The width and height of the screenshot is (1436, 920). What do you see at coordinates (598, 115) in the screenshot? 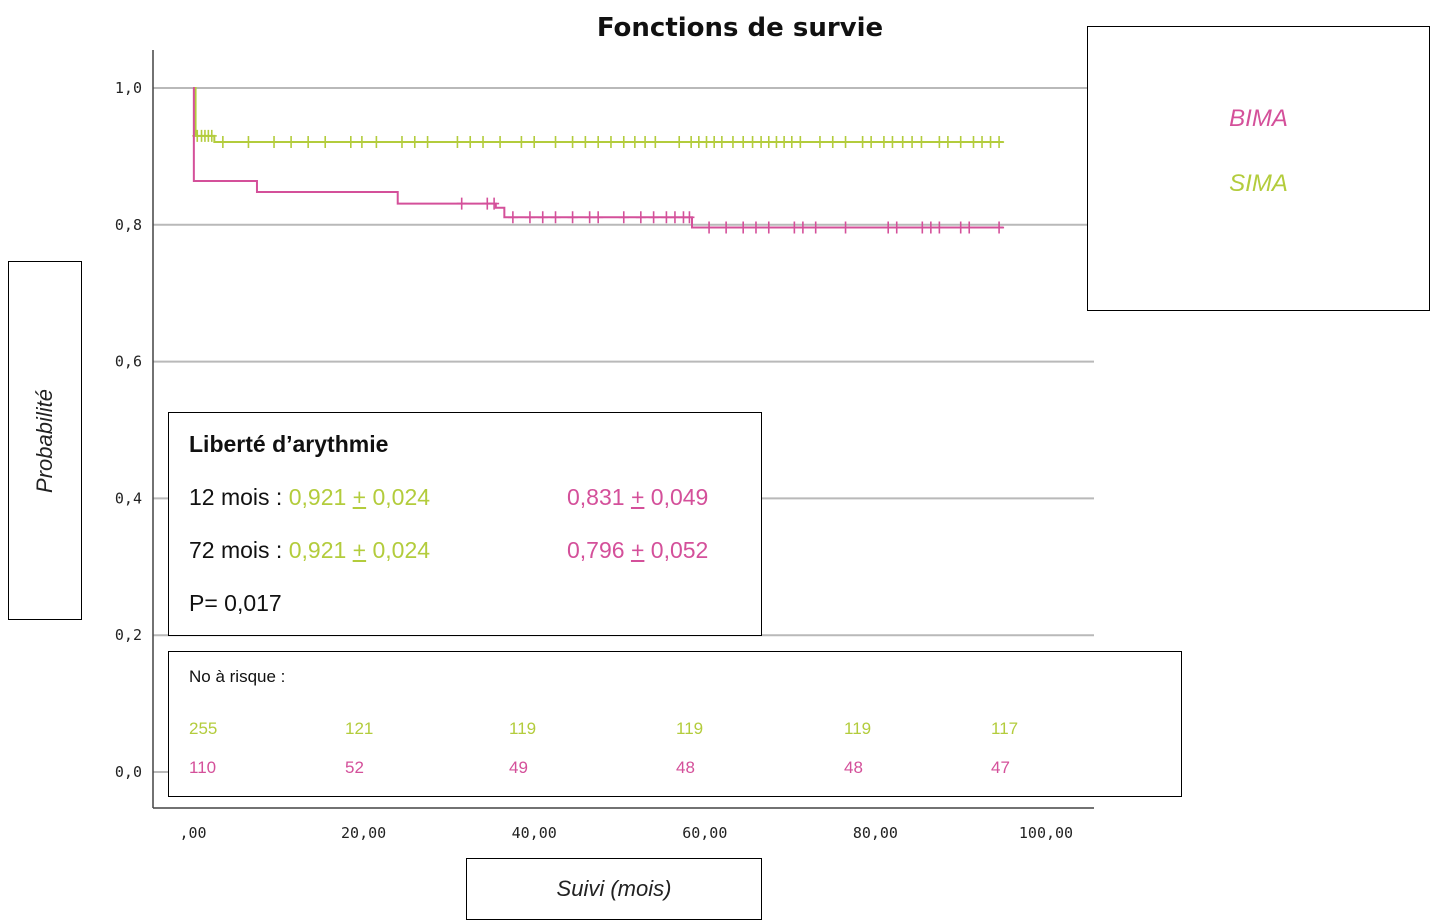
I see `survival-curve-sima` at bounding box center [598, 115].